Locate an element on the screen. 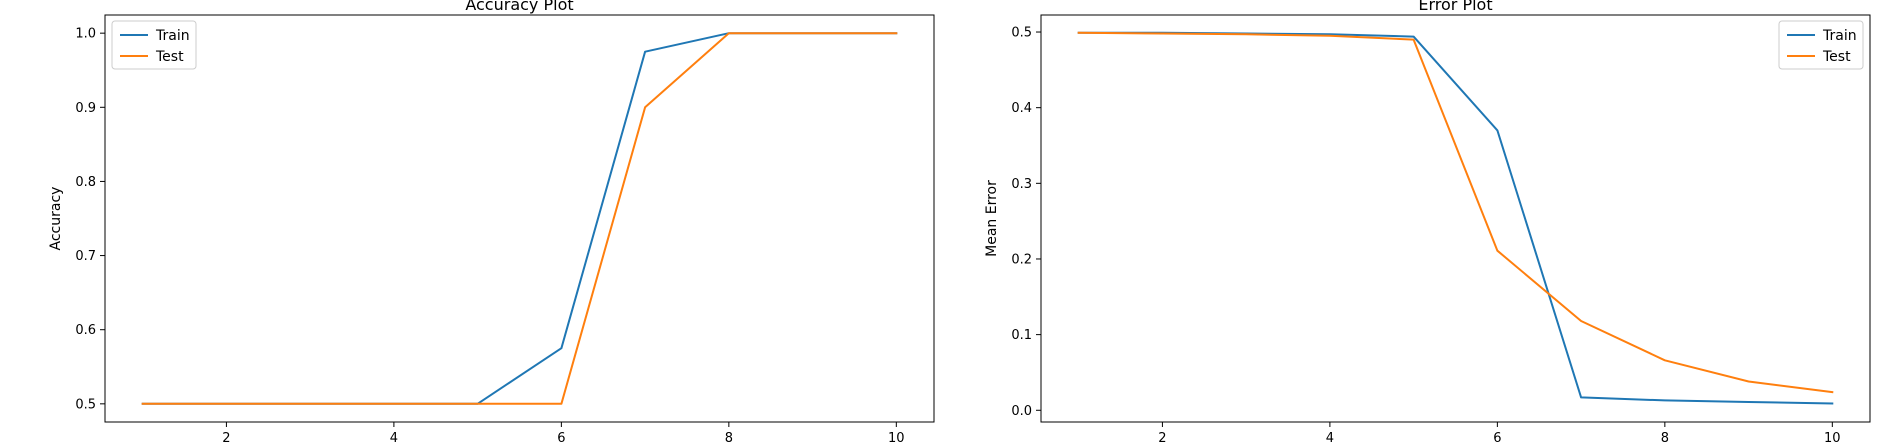 This screenshot has width=1889, height=443. accuracy-xtick-label: 6 is located at coordinates (561, 437).